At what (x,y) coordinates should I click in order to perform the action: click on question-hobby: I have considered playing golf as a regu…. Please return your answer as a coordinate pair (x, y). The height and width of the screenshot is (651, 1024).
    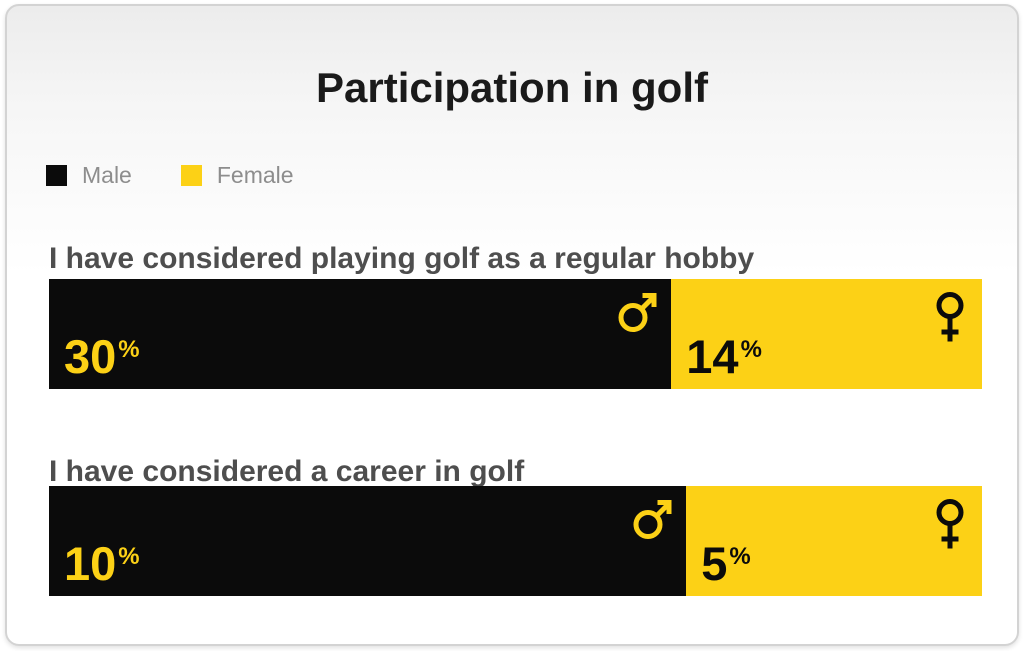
    Looking at the image, I should click on (402, 258).